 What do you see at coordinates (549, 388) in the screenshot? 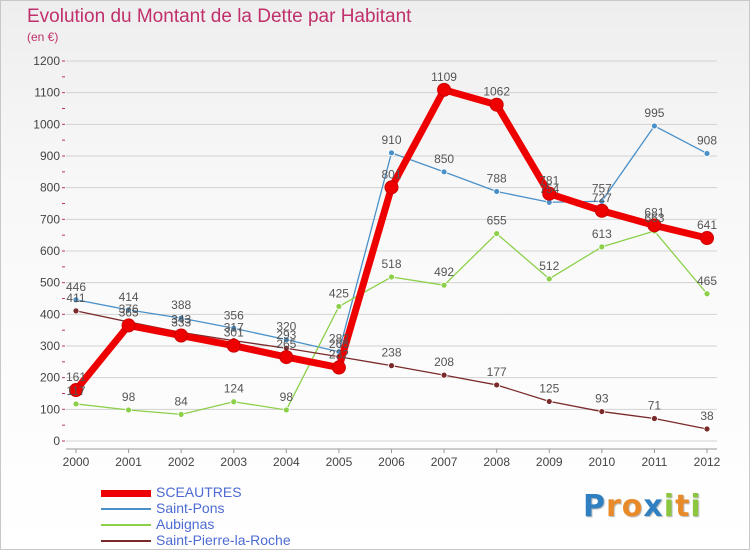
I see `data-label-saint-pierre-la-roche: 125` at bounding box center [549, 388].